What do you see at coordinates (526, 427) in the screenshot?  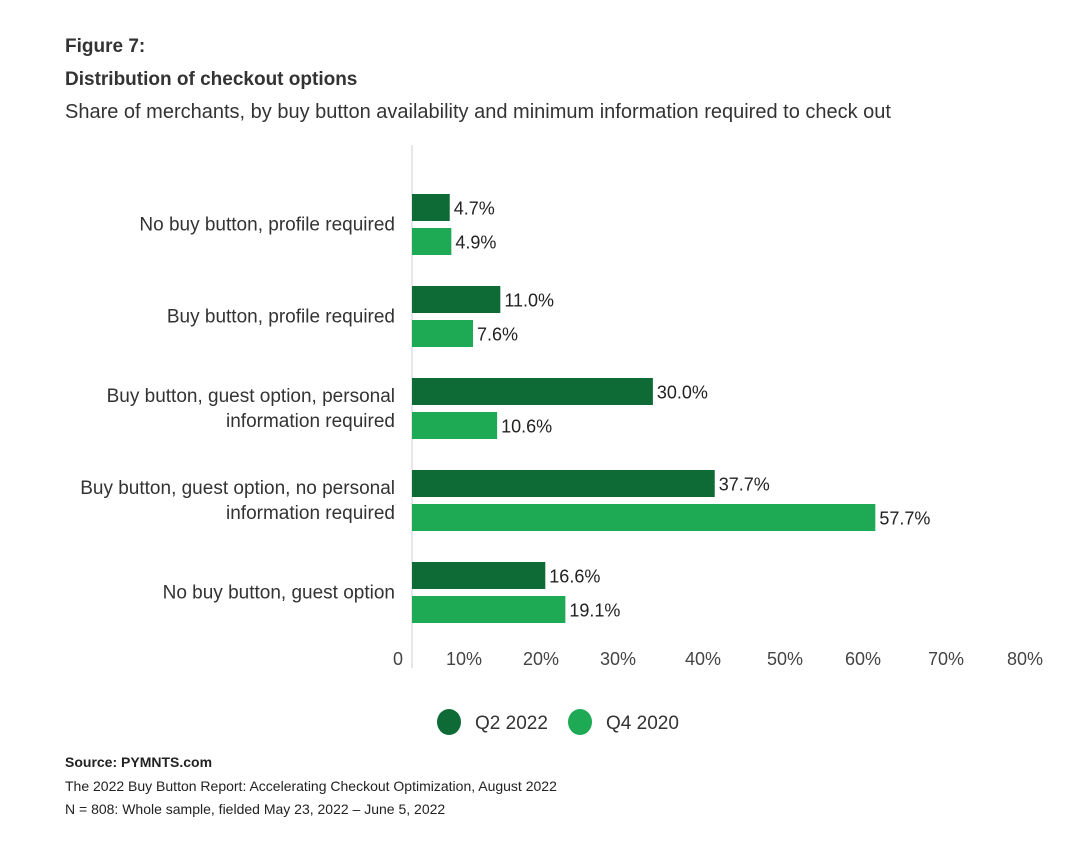 I see `data-label: 10.6%` at bounding box center [526, 427].